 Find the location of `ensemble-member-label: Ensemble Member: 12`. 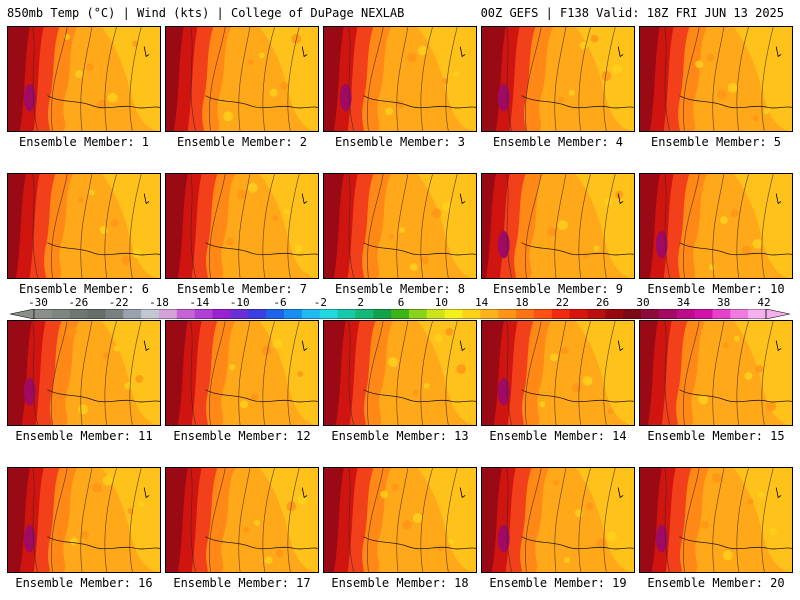

ensemble-member-label: Ensemble Member: 12 is located at coordinates (242, 436).